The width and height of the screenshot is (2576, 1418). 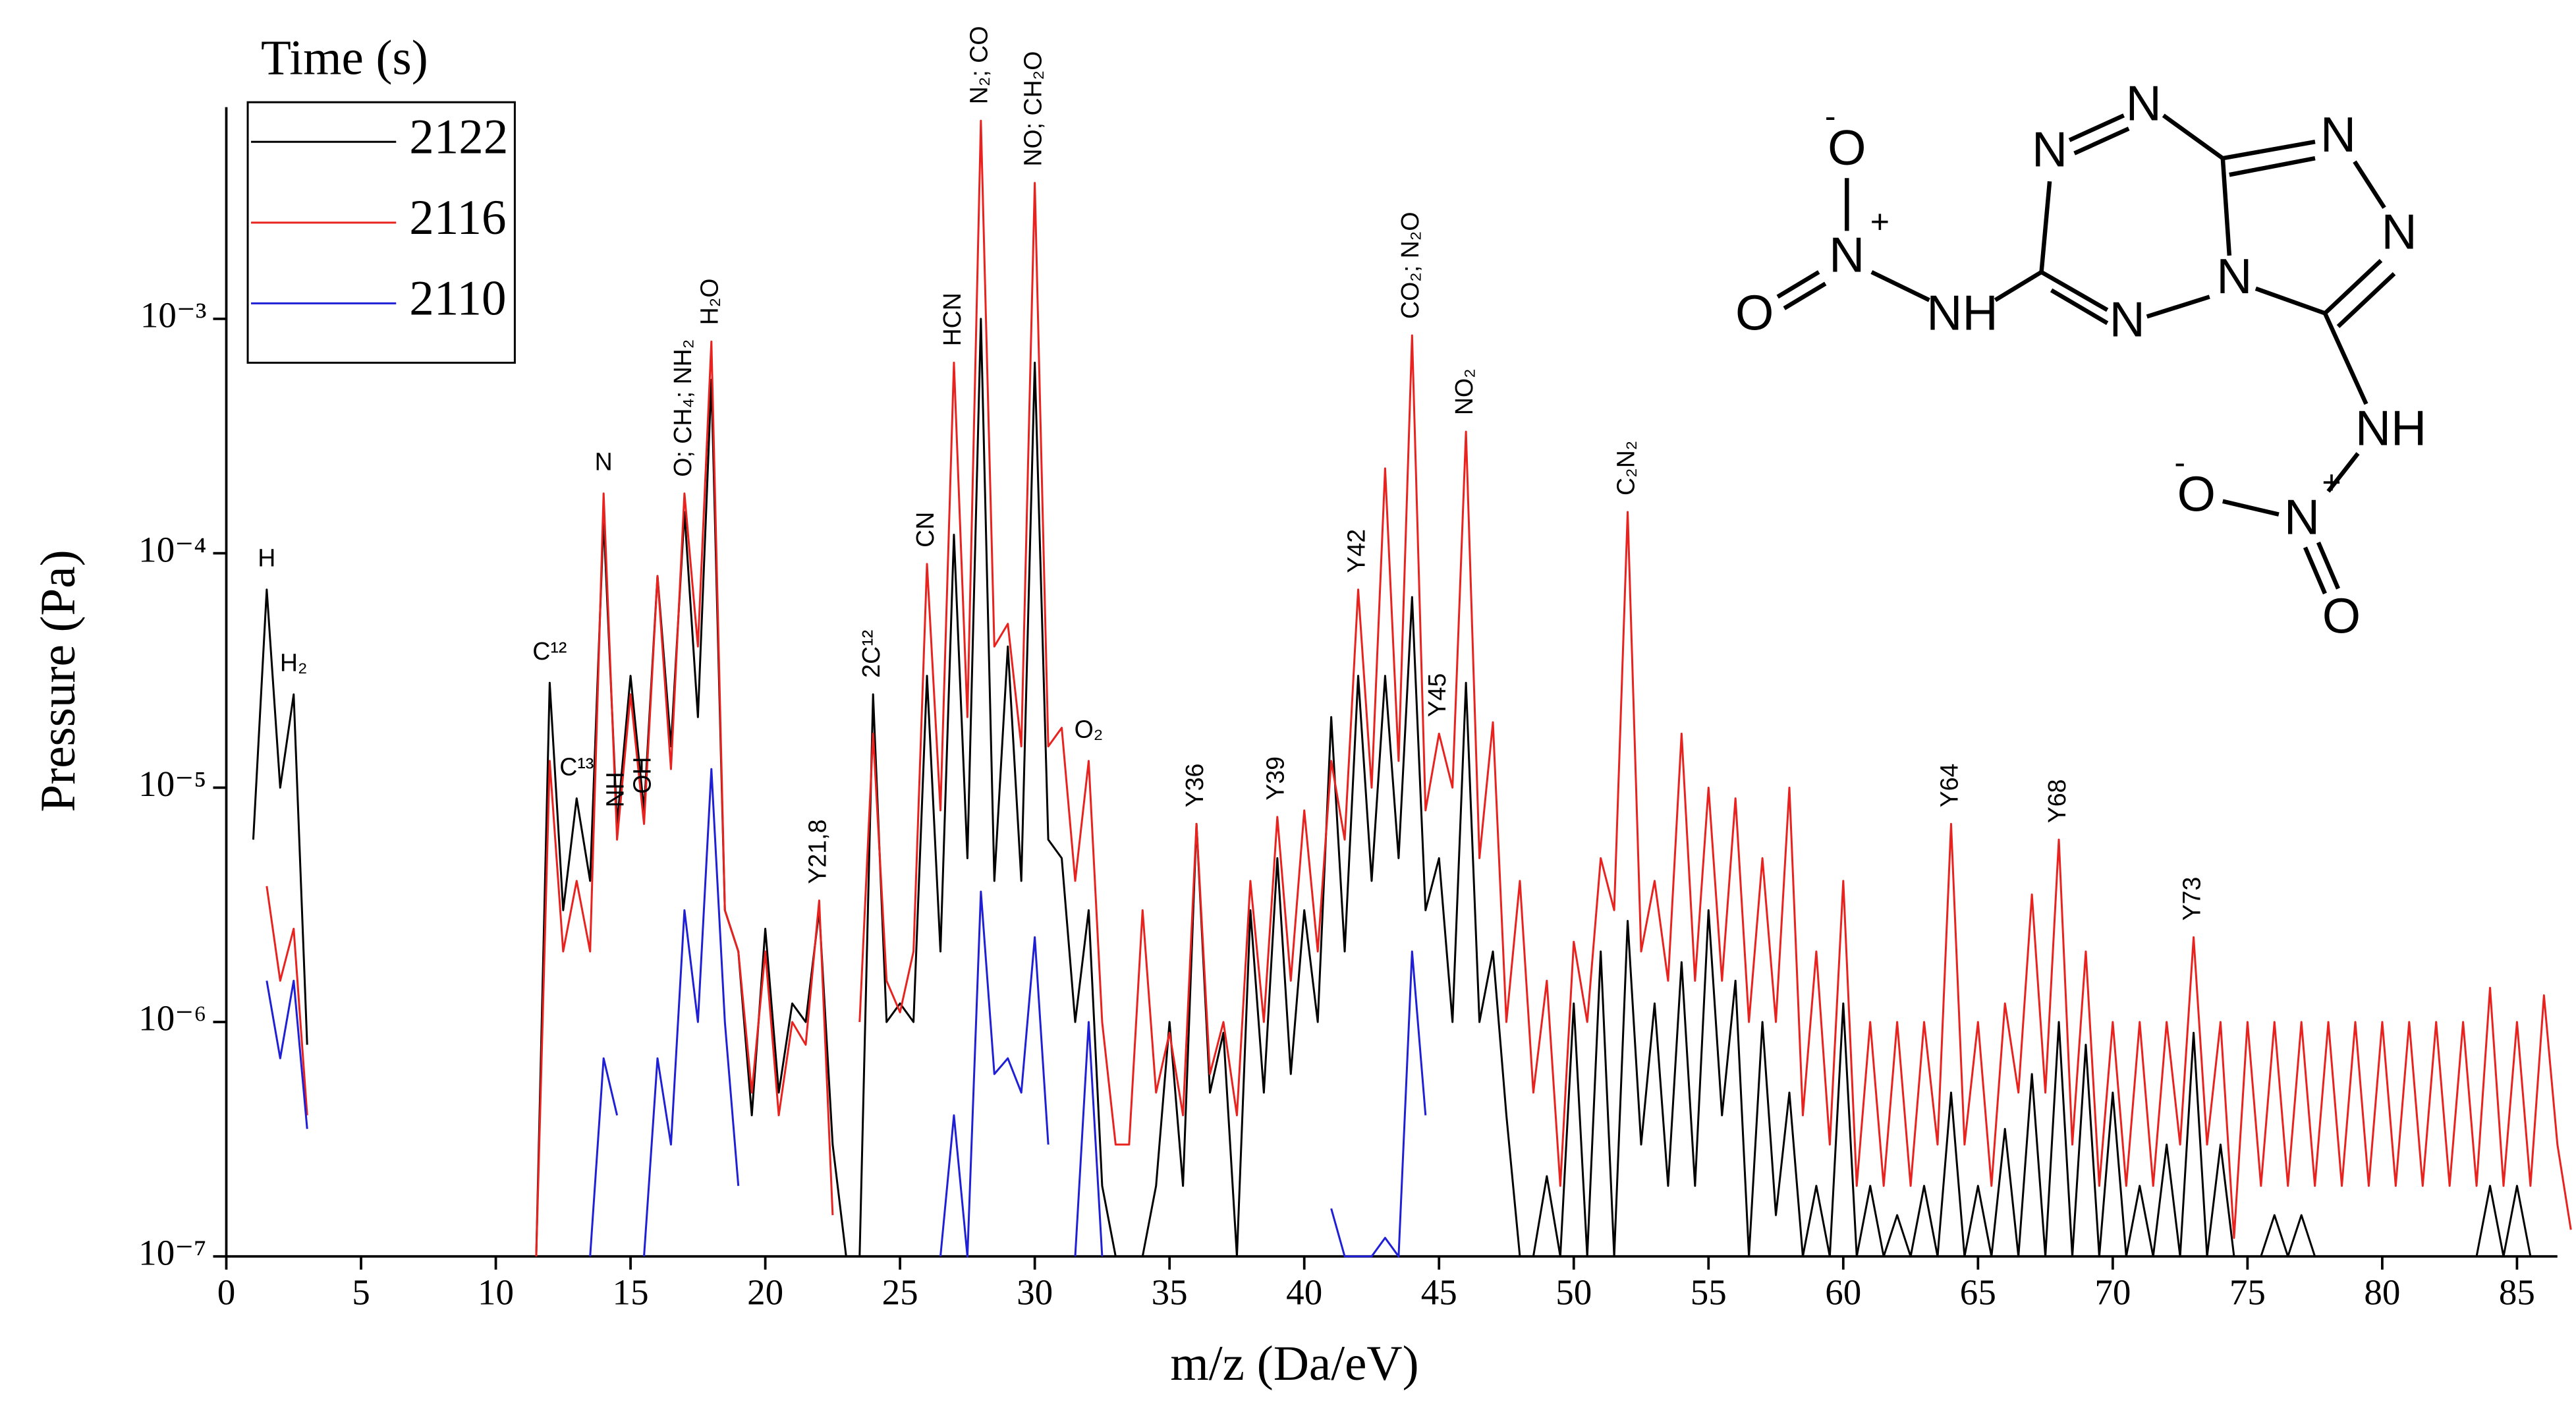 I want to click on peak-label: Y42, so click(x=1356, y=551).